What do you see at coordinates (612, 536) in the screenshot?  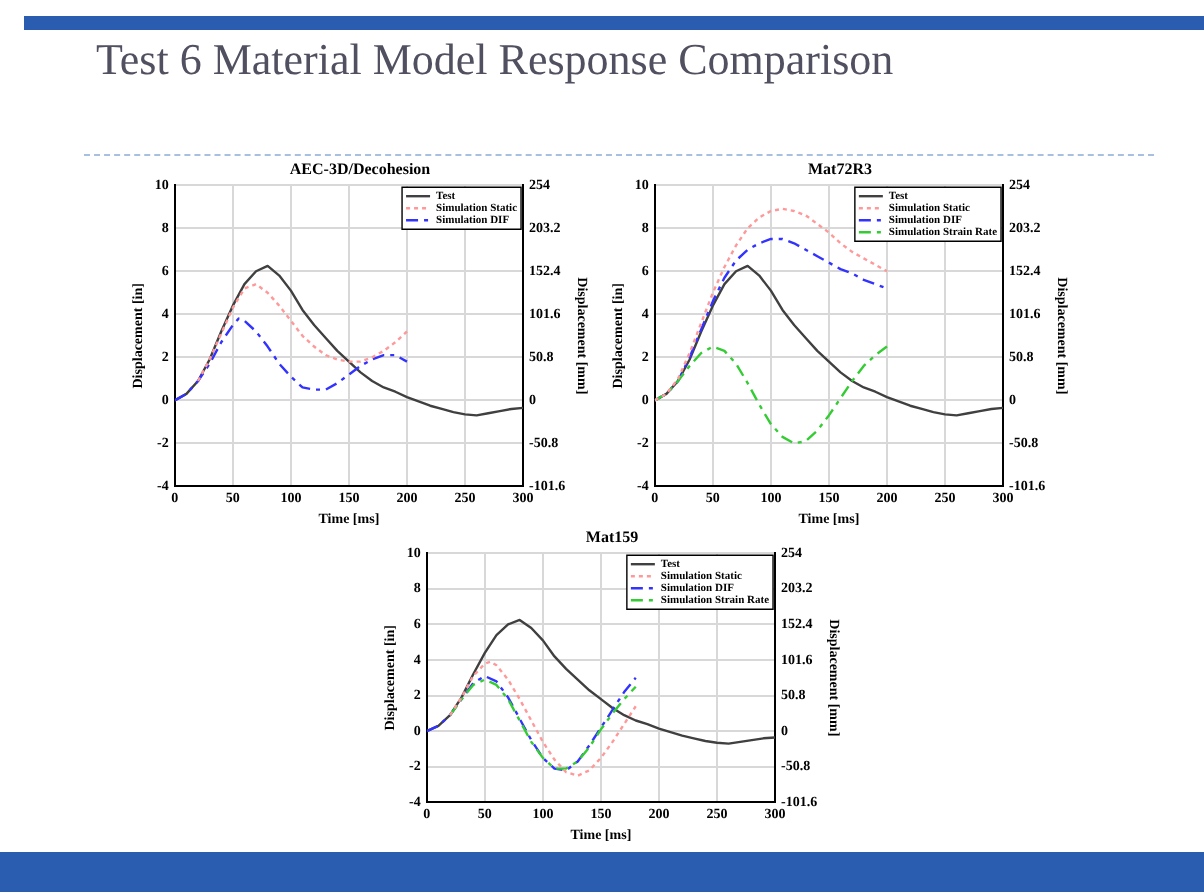 I see `chart-title: Mat159` at bounding box center [612, 536].